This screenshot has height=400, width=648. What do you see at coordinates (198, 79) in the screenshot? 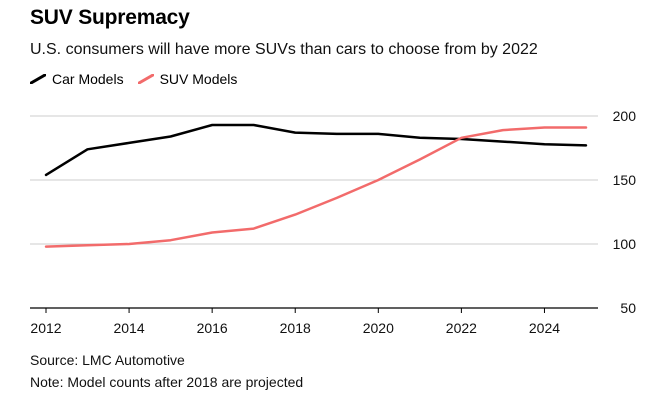
I see `legend-label-suv: SUV Models` at bounding box center [198, 79].